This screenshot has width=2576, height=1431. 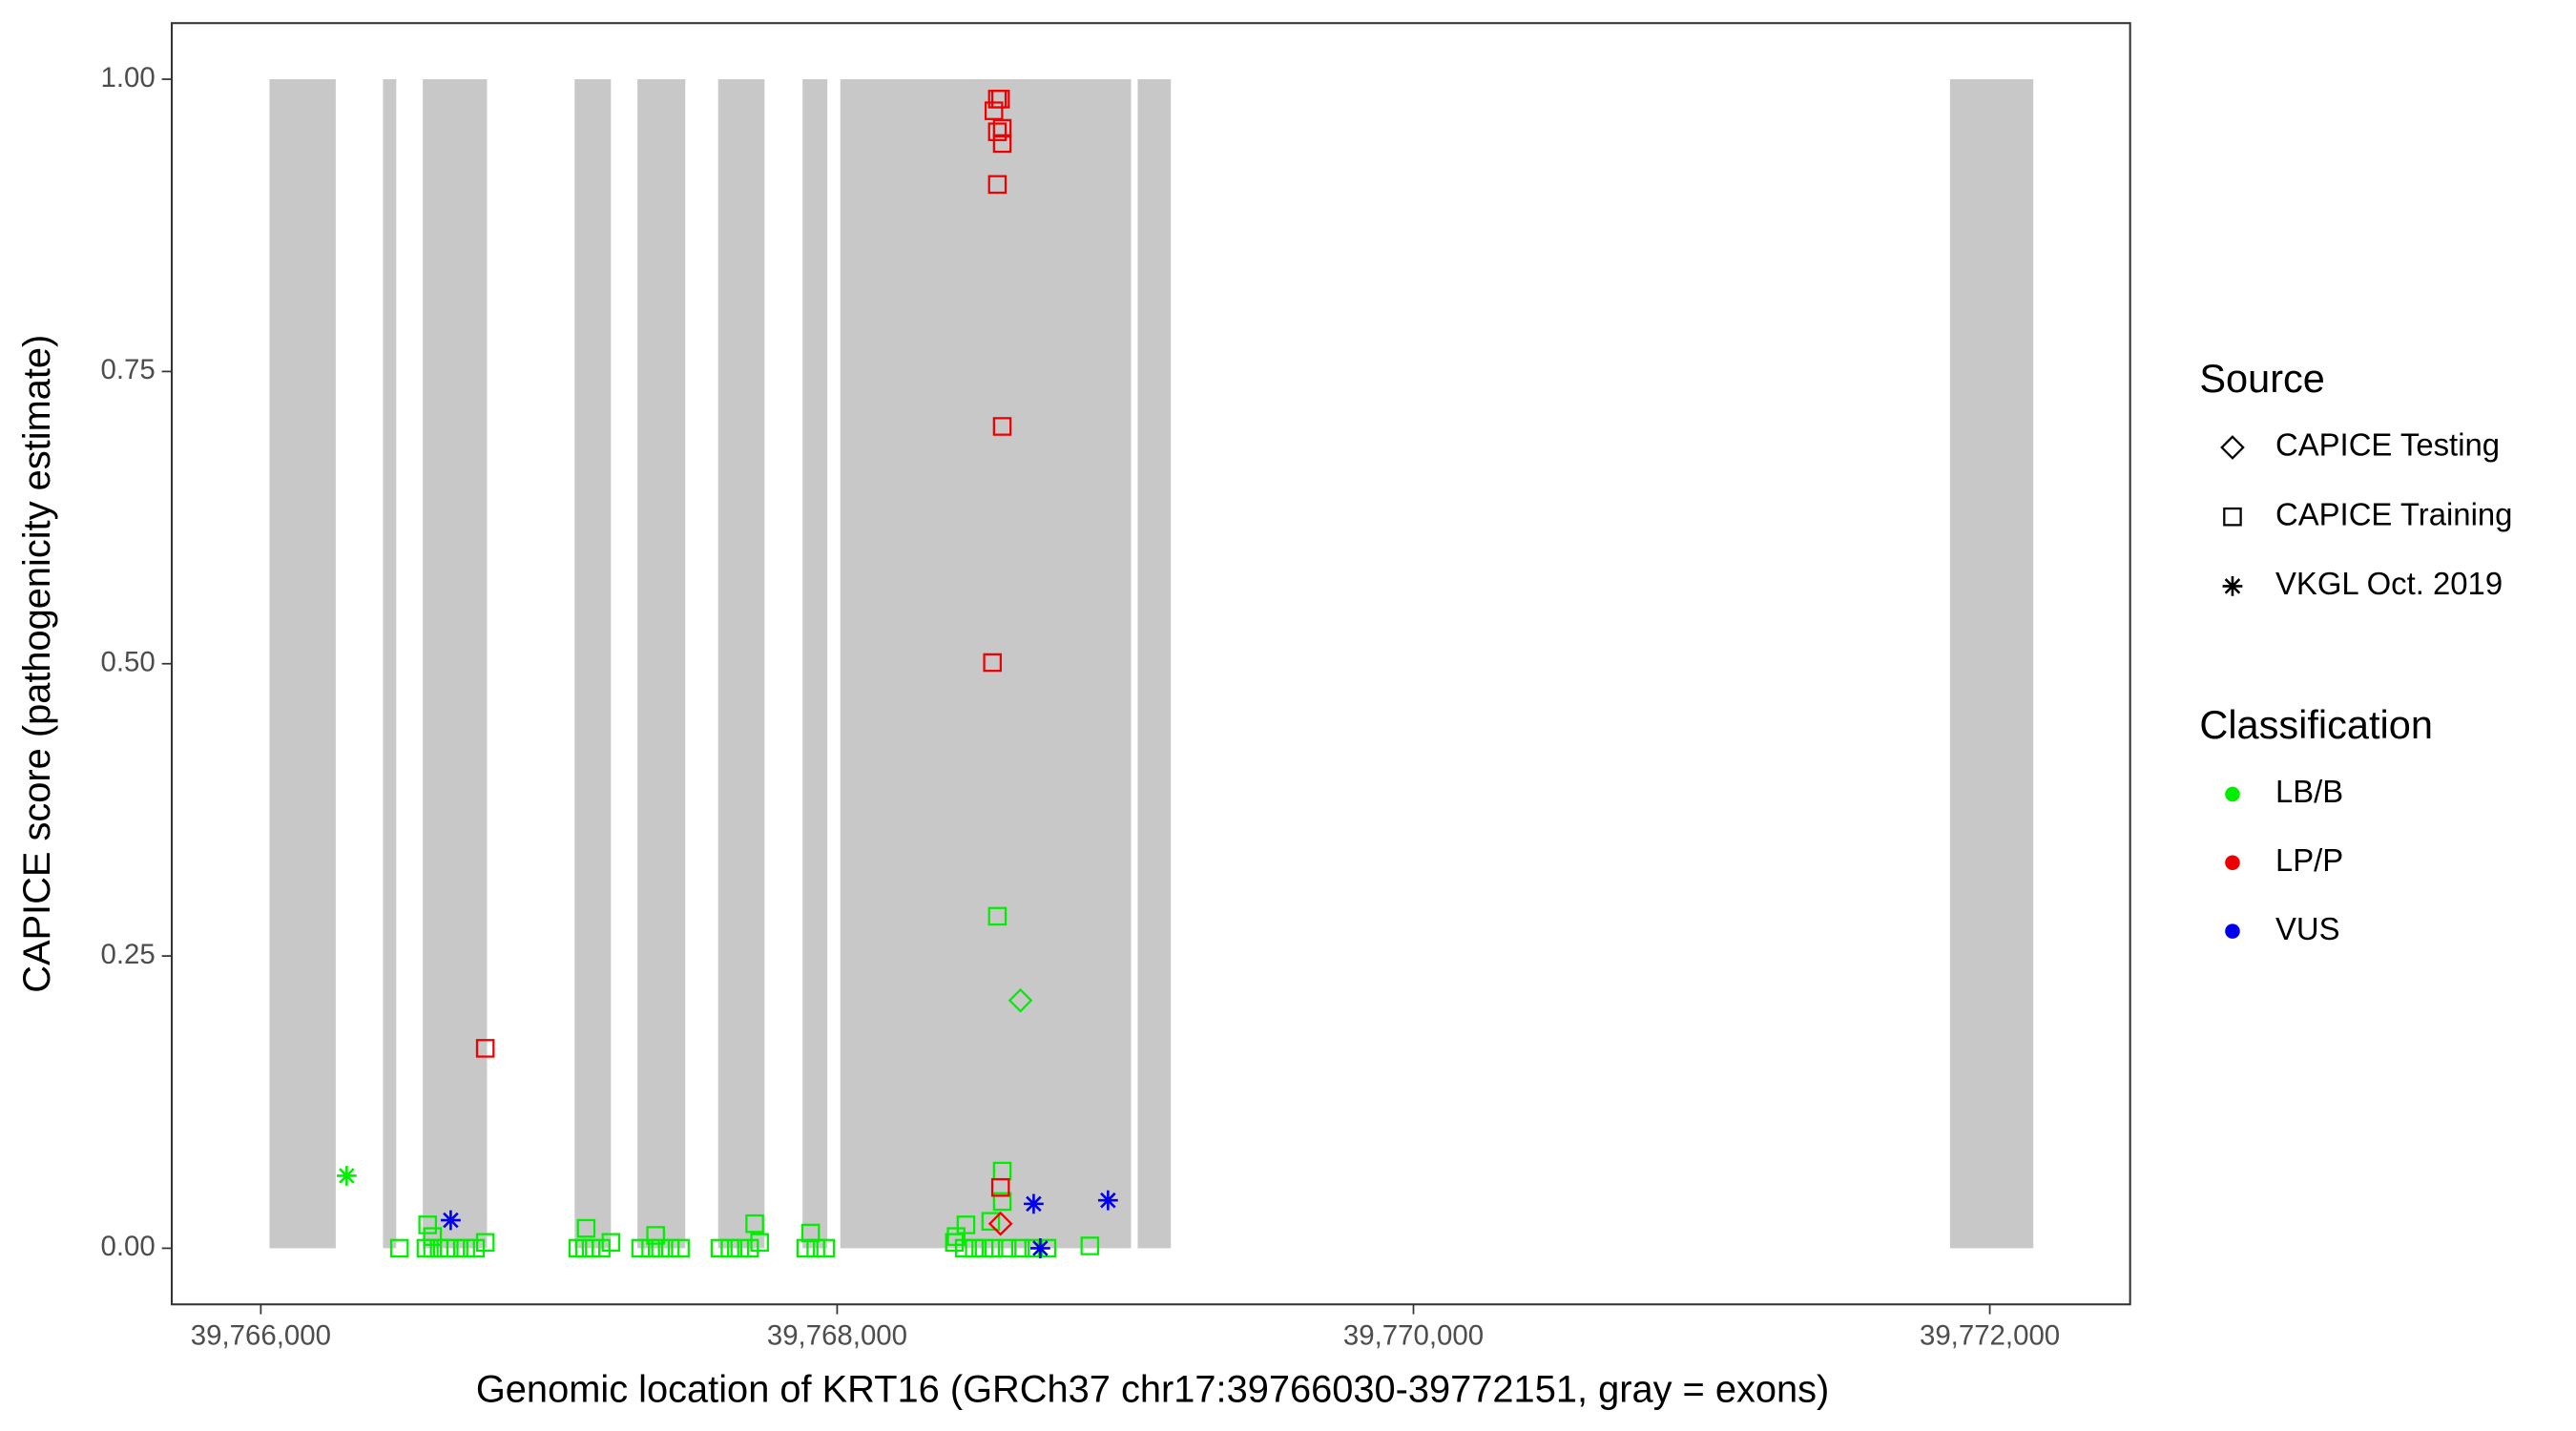 I want to click on y-tick-label: 0.75, so click(x=128, y=369).